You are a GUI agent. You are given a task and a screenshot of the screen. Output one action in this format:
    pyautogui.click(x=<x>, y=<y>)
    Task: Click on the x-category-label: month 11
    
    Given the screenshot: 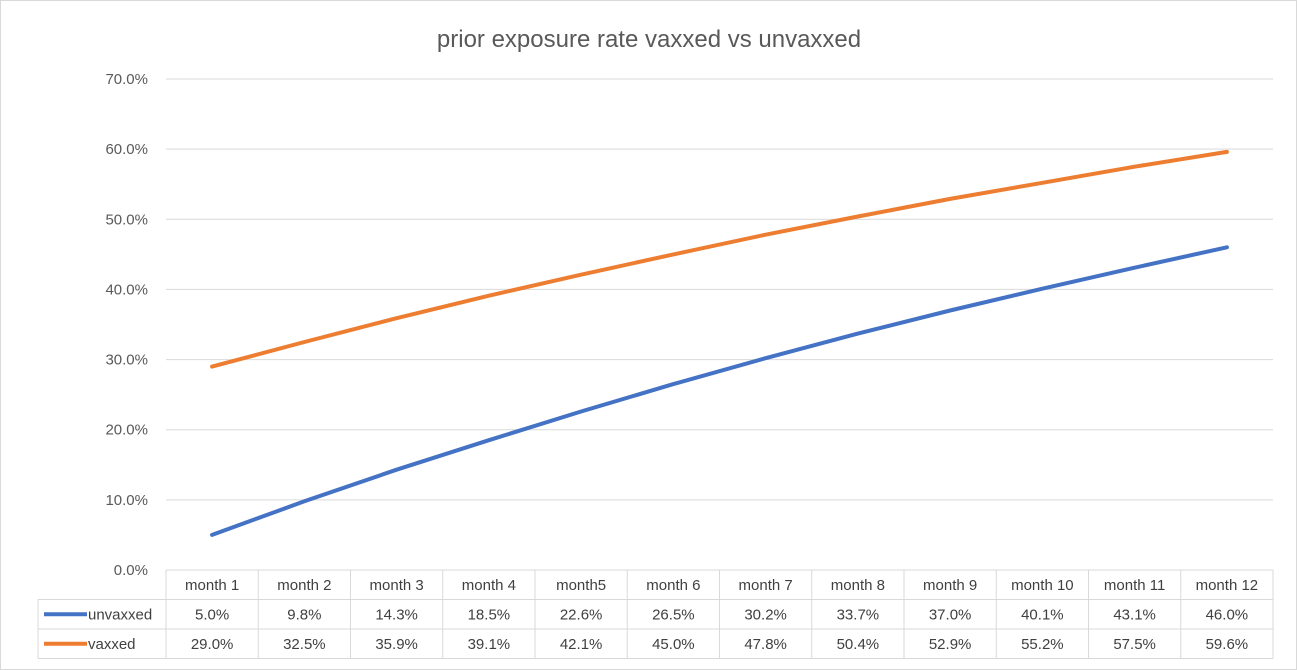 What is the action you would take?
    pyautogui.click(x=1134, y=585)
    